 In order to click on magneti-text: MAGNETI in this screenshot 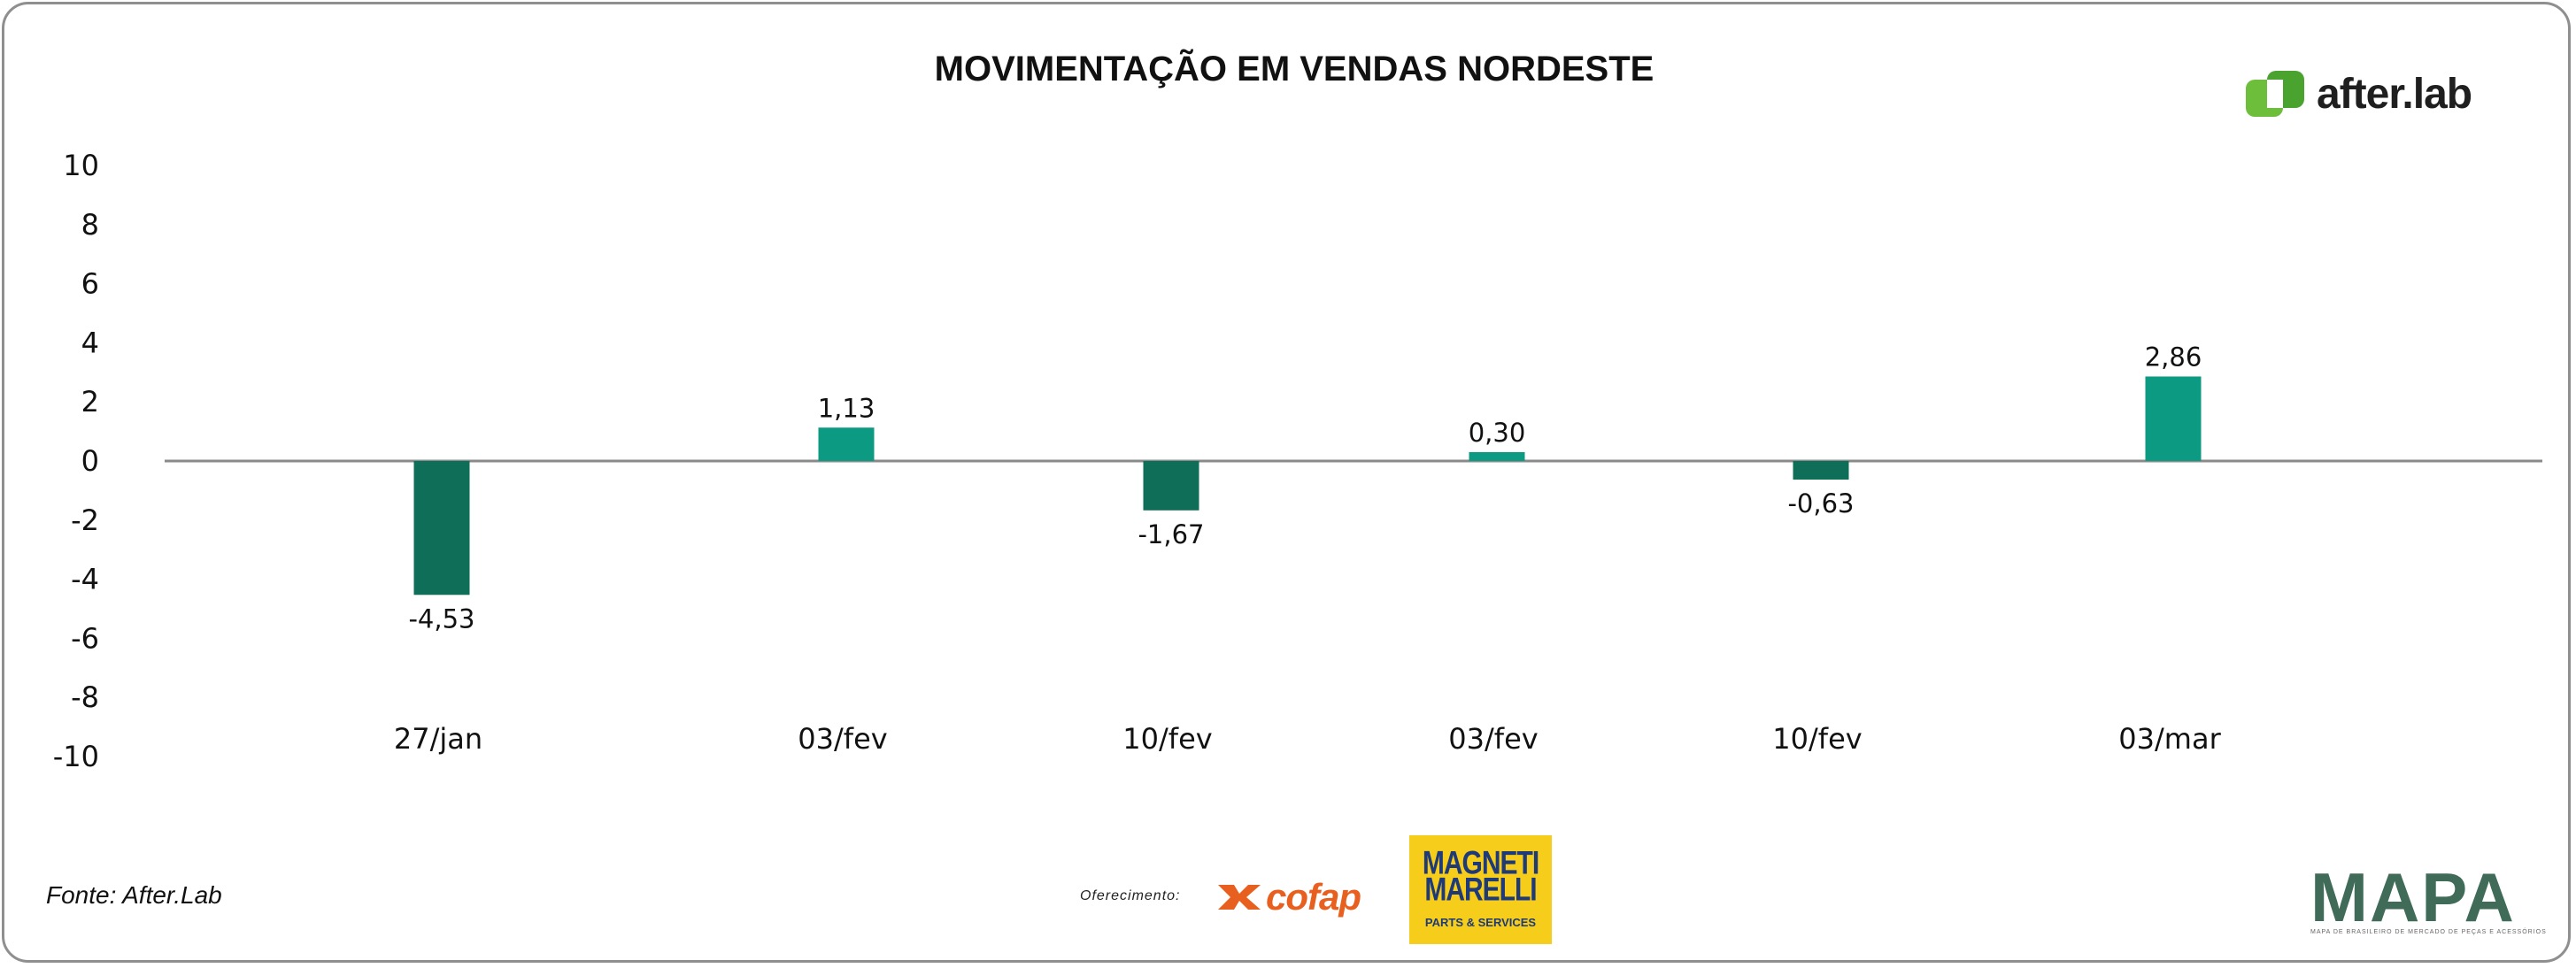, I will do `click(1480, 863)`.